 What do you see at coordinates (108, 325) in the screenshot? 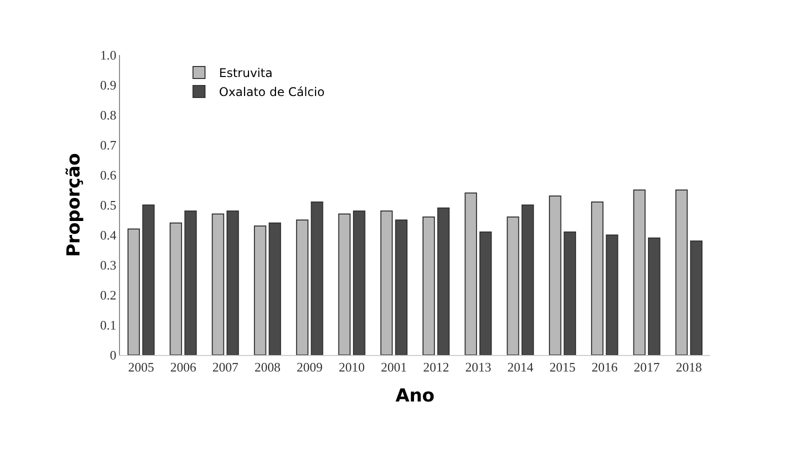
I see `y-tick-label: 0.1` at bounding box center [108, 325].